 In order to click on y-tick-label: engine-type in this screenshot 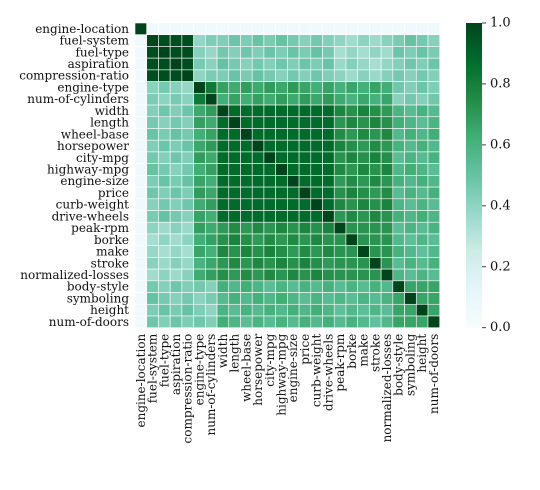, I will do `click(93, 87)`.